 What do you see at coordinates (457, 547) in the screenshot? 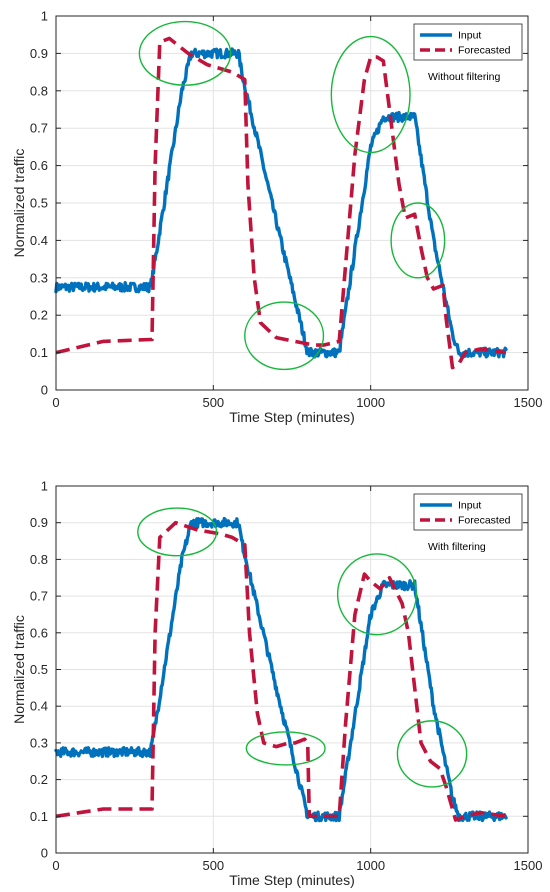
I see `filter-annotation: With filtering` at bounding box center [457, 547].